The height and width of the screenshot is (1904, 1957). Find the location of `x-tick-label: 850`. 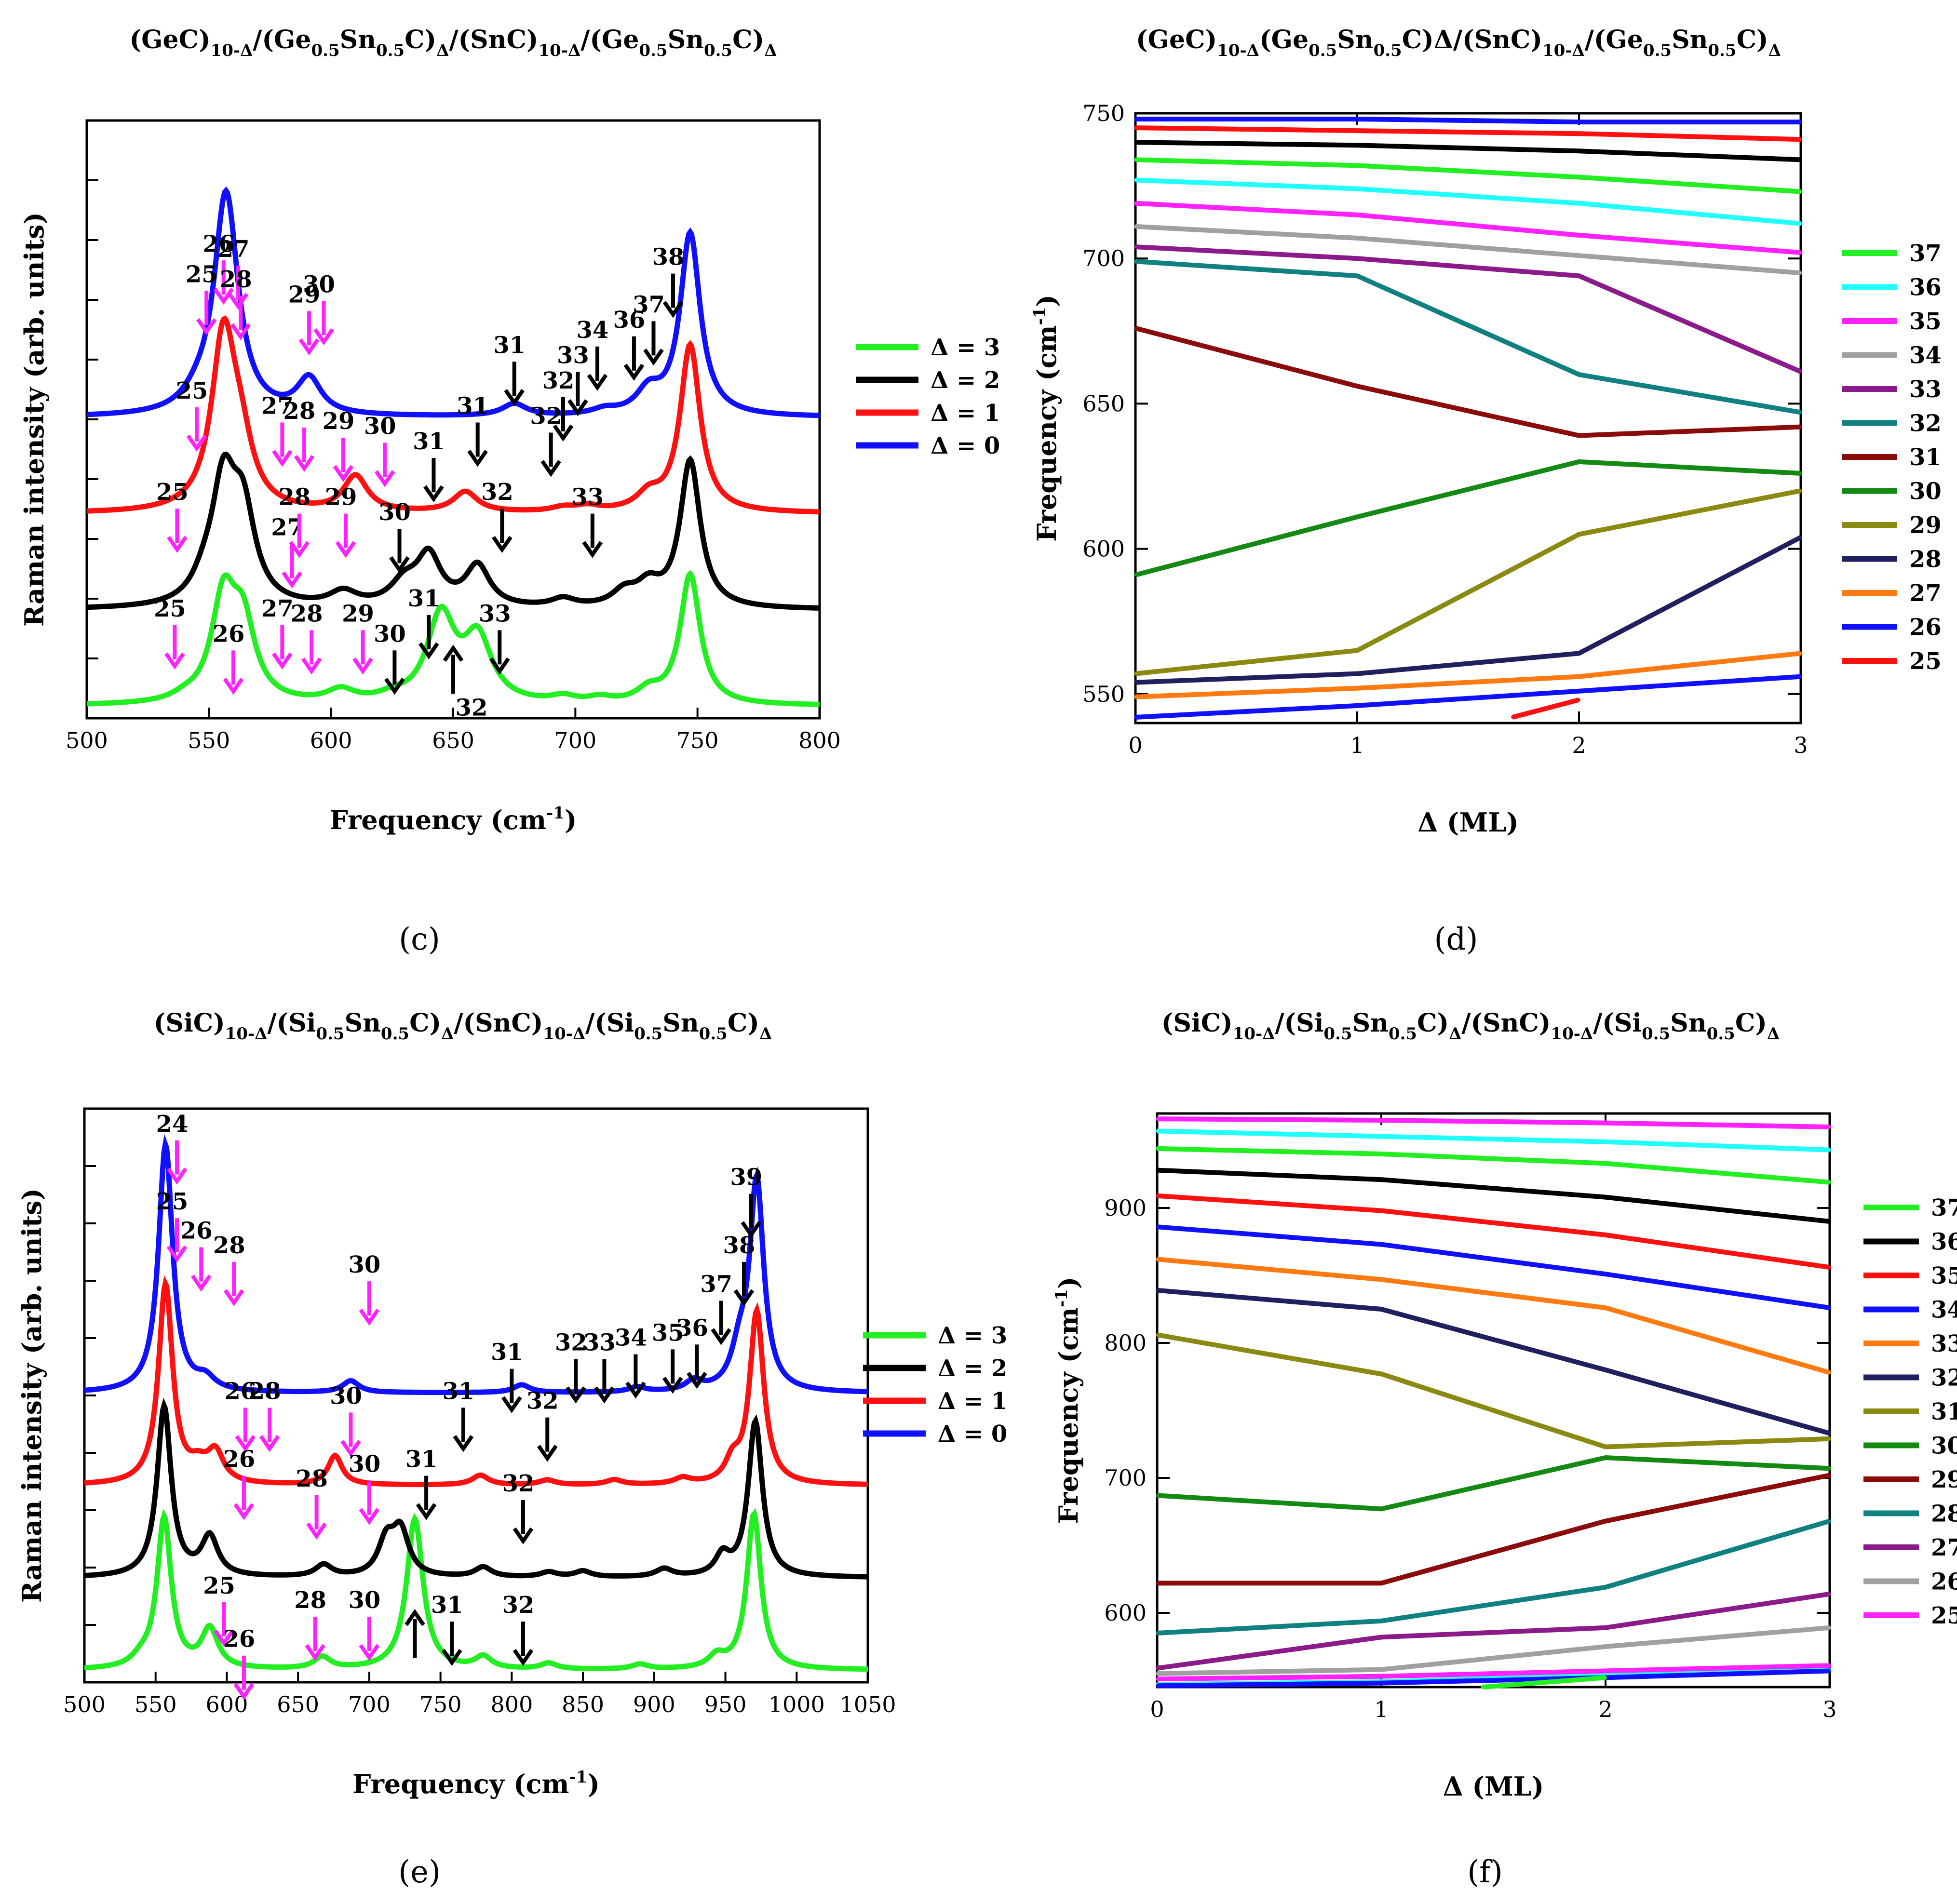

x-tick-label: 850 is located at coordinates (583, 1704).